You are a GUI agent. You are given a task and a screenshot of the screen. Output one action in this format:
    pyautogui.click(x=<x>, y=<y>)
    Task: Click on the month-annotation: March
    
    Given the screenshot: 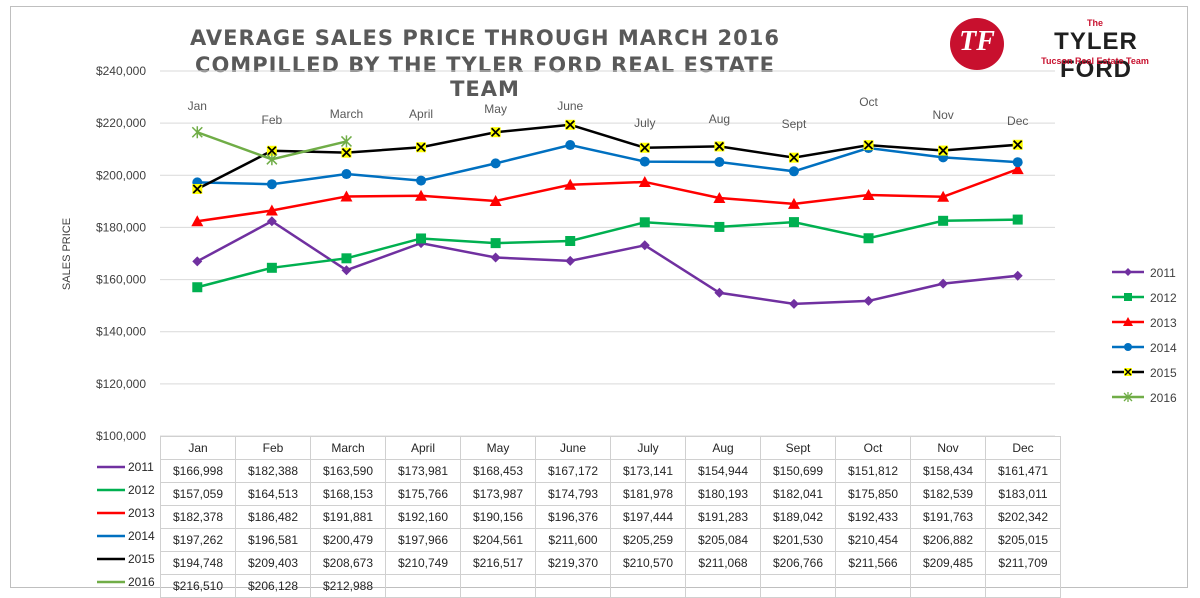 What is the action you would take?
    pyautogui.click(x=346, y=114)
    